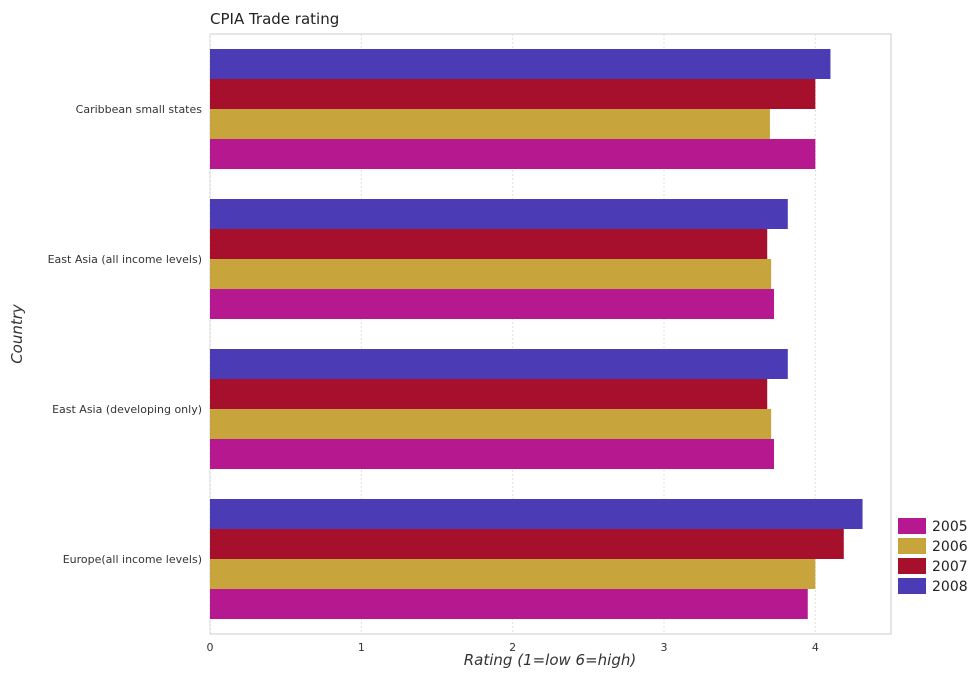 This screenshot has width=975, height=700. Describe the element at coordinates (933, 556) in the screenshot. I see `legend: 2005 2006 2007 2008` at that location.